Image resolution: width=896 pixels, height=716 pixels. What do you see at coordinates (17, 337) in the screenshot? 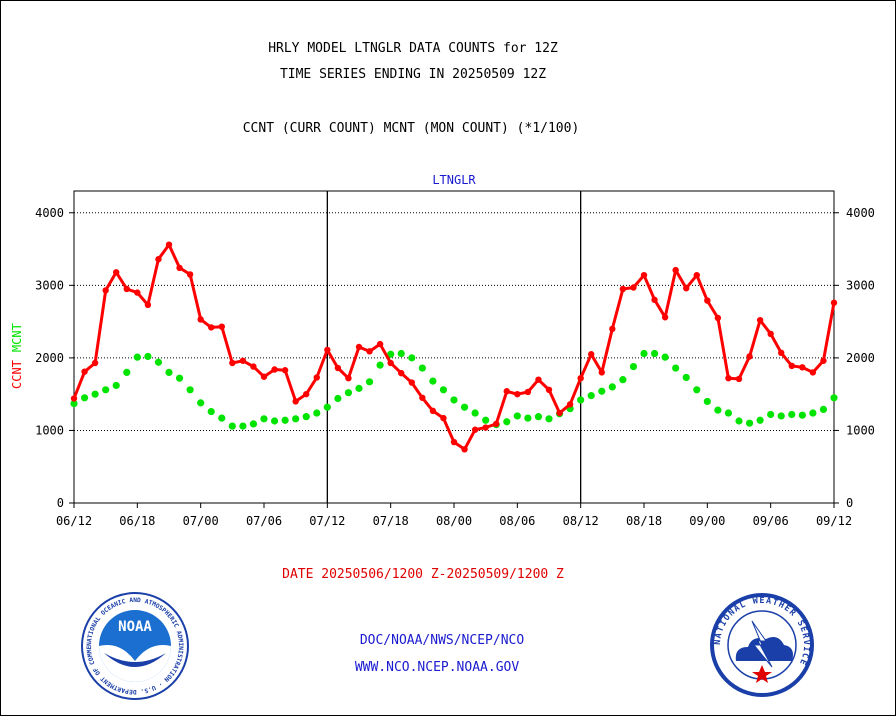
I see `y-axis-label-mcnt: MCNT` at bounding box center [17, 337].